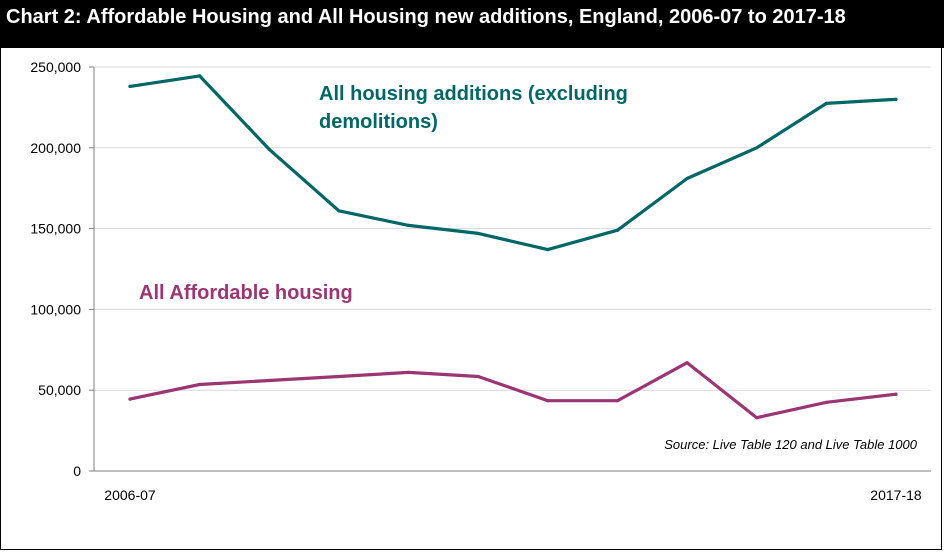 This screenshot has width=944, height=552. What do you see at coordinates (246, 293) in the screenshot?
I see `series-label: All Affordable housing` at bounding box center [246, 293].